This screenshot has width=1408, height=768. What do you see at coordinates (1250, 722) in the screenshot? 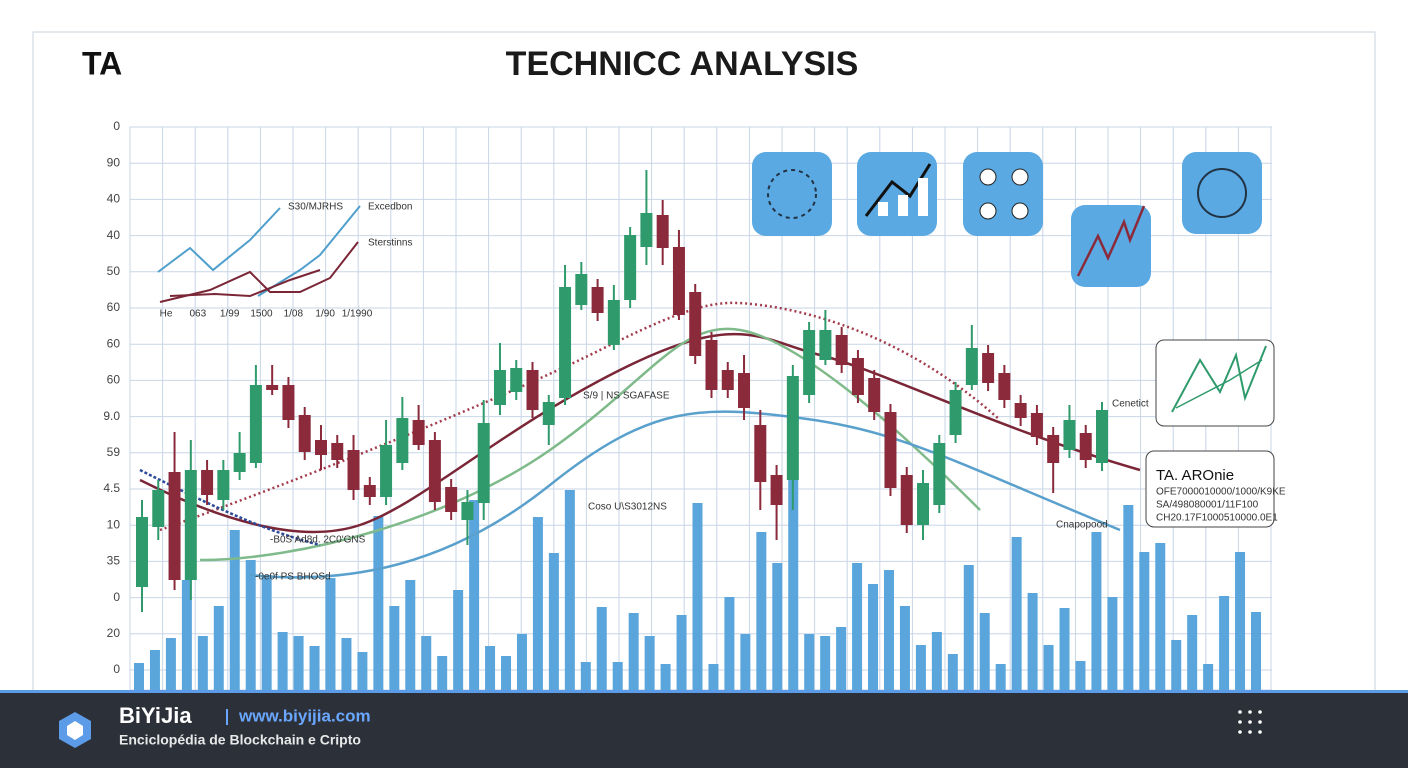
I see `menu-icon` at bounding box center [1250, 722].